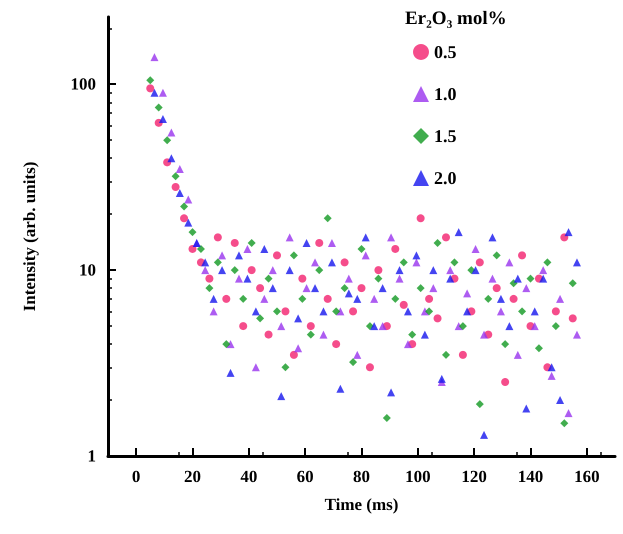 The width and height of the screenshot is (623, 534). Describe the element at coordinates (361, 504) in the screenshot. I see `x-axis-title: Time (ms)` at that location.